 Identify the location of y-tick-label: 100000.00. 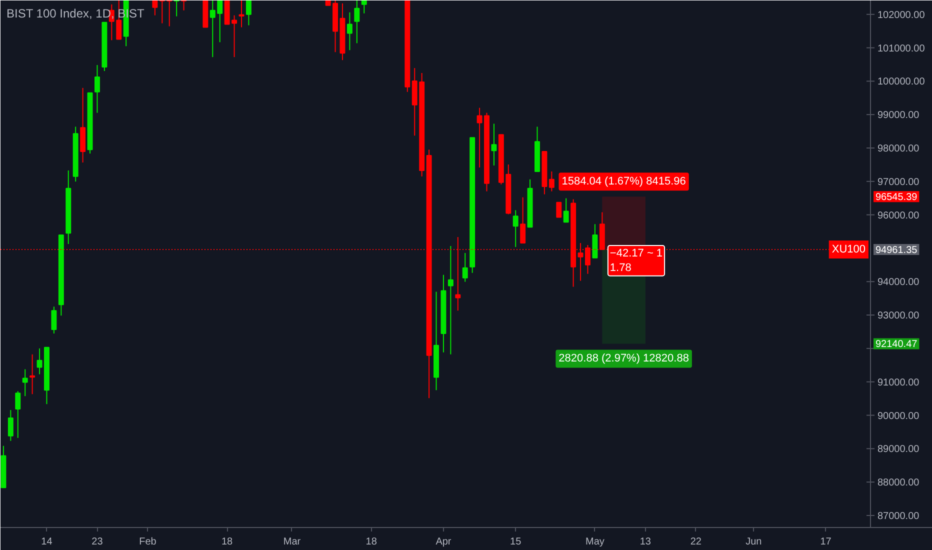
(902, 82).